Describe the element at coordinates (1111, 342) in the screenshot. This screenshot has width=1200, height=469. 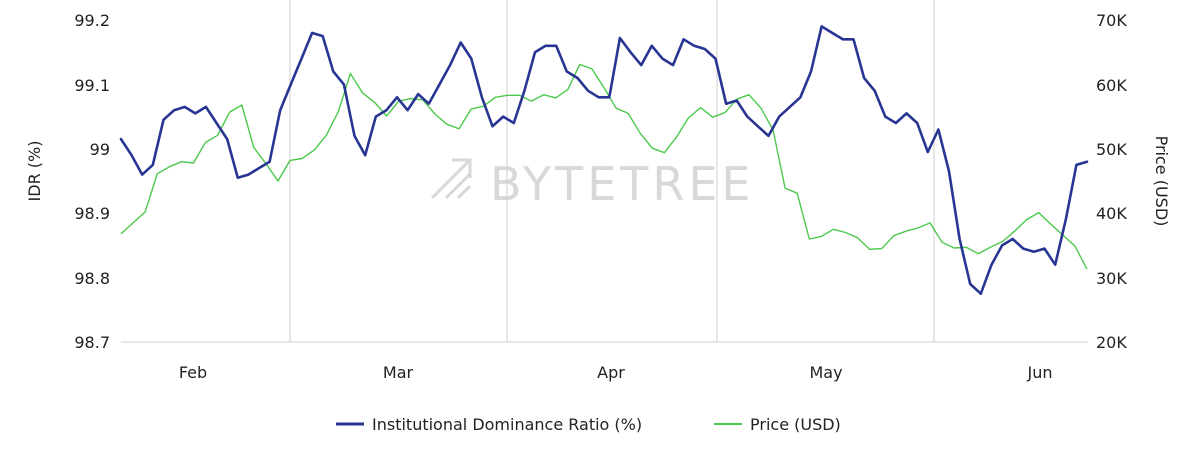
I see `right-y-tick-label: 20K` at that location.